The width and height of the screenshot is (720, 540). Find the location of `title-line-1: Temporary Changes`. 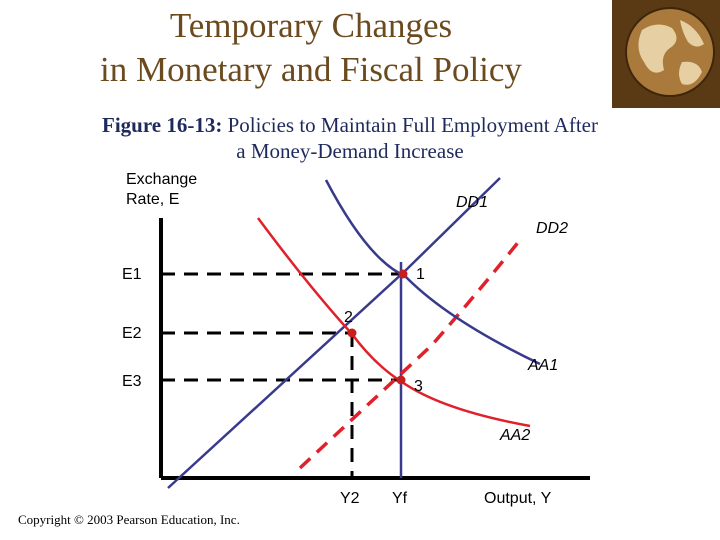

title-line-1: Temporary Changes is located at coordinates (311, 25).